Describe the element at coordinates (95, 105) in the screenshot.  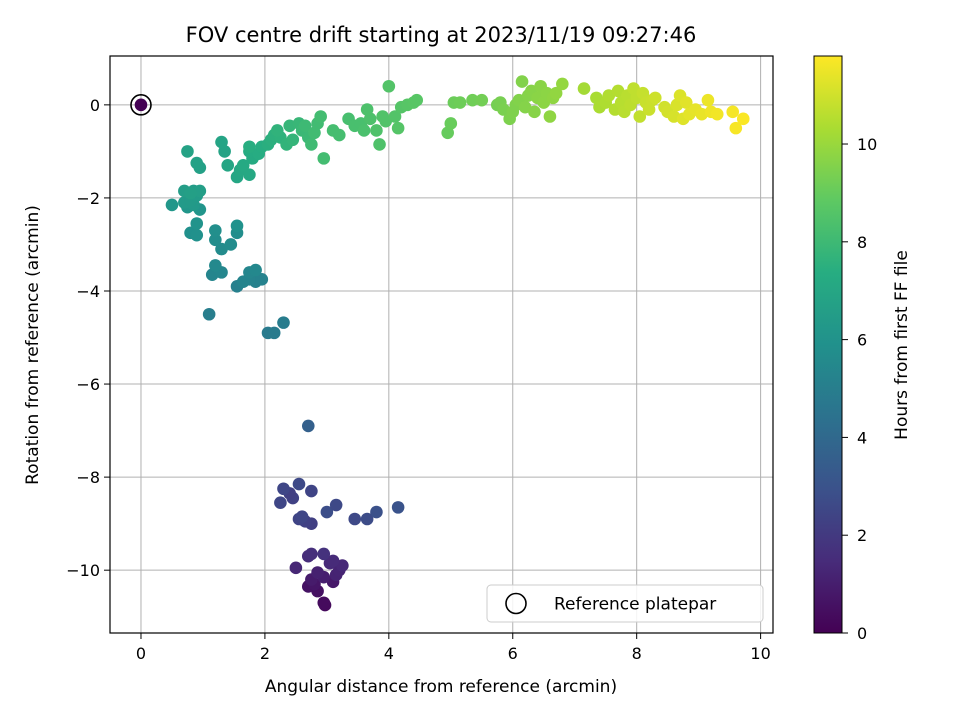
I see `y-tick-label: 0` at that location.